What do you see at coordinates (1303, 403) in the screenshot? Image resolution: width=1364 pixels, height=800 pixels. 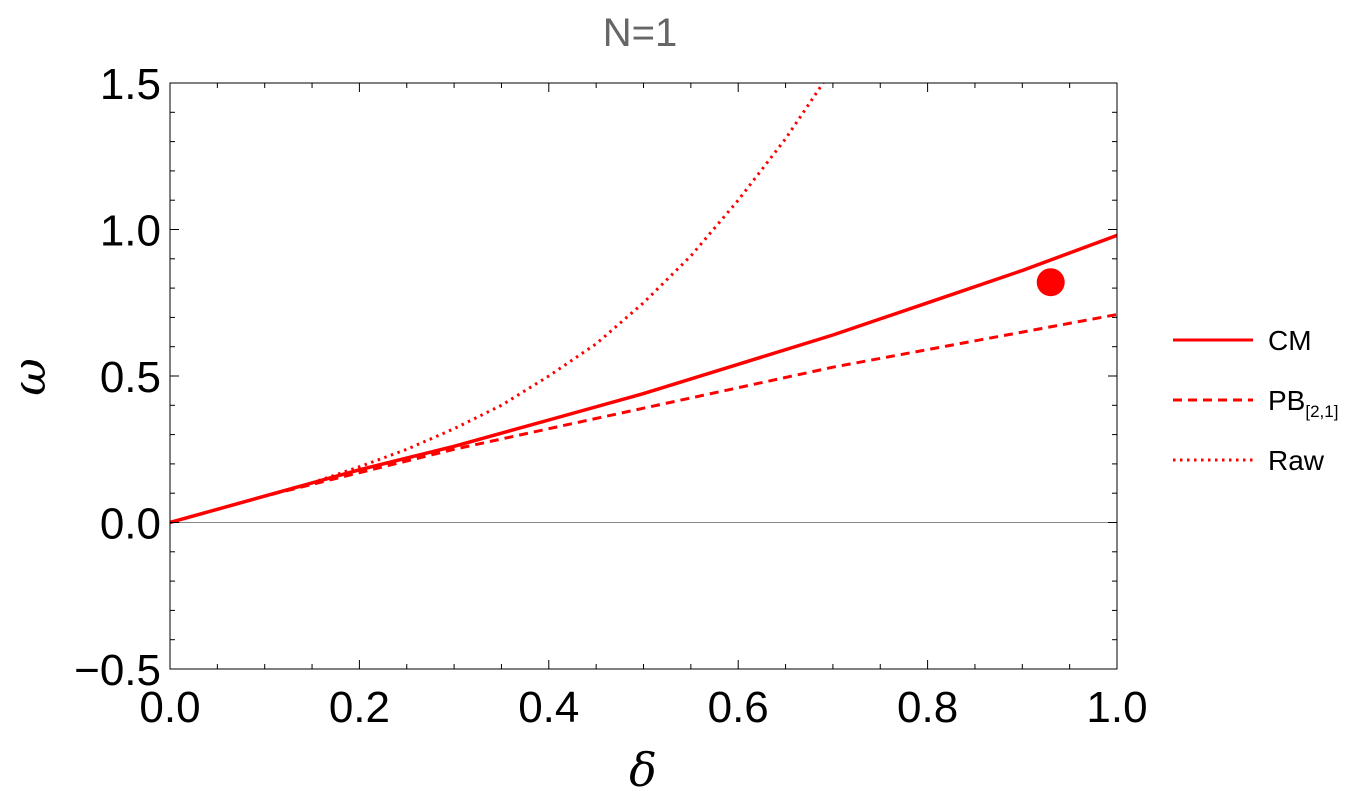 I see `legend-label-pb: PB[2,1]` at bounding box center [1303, 403].